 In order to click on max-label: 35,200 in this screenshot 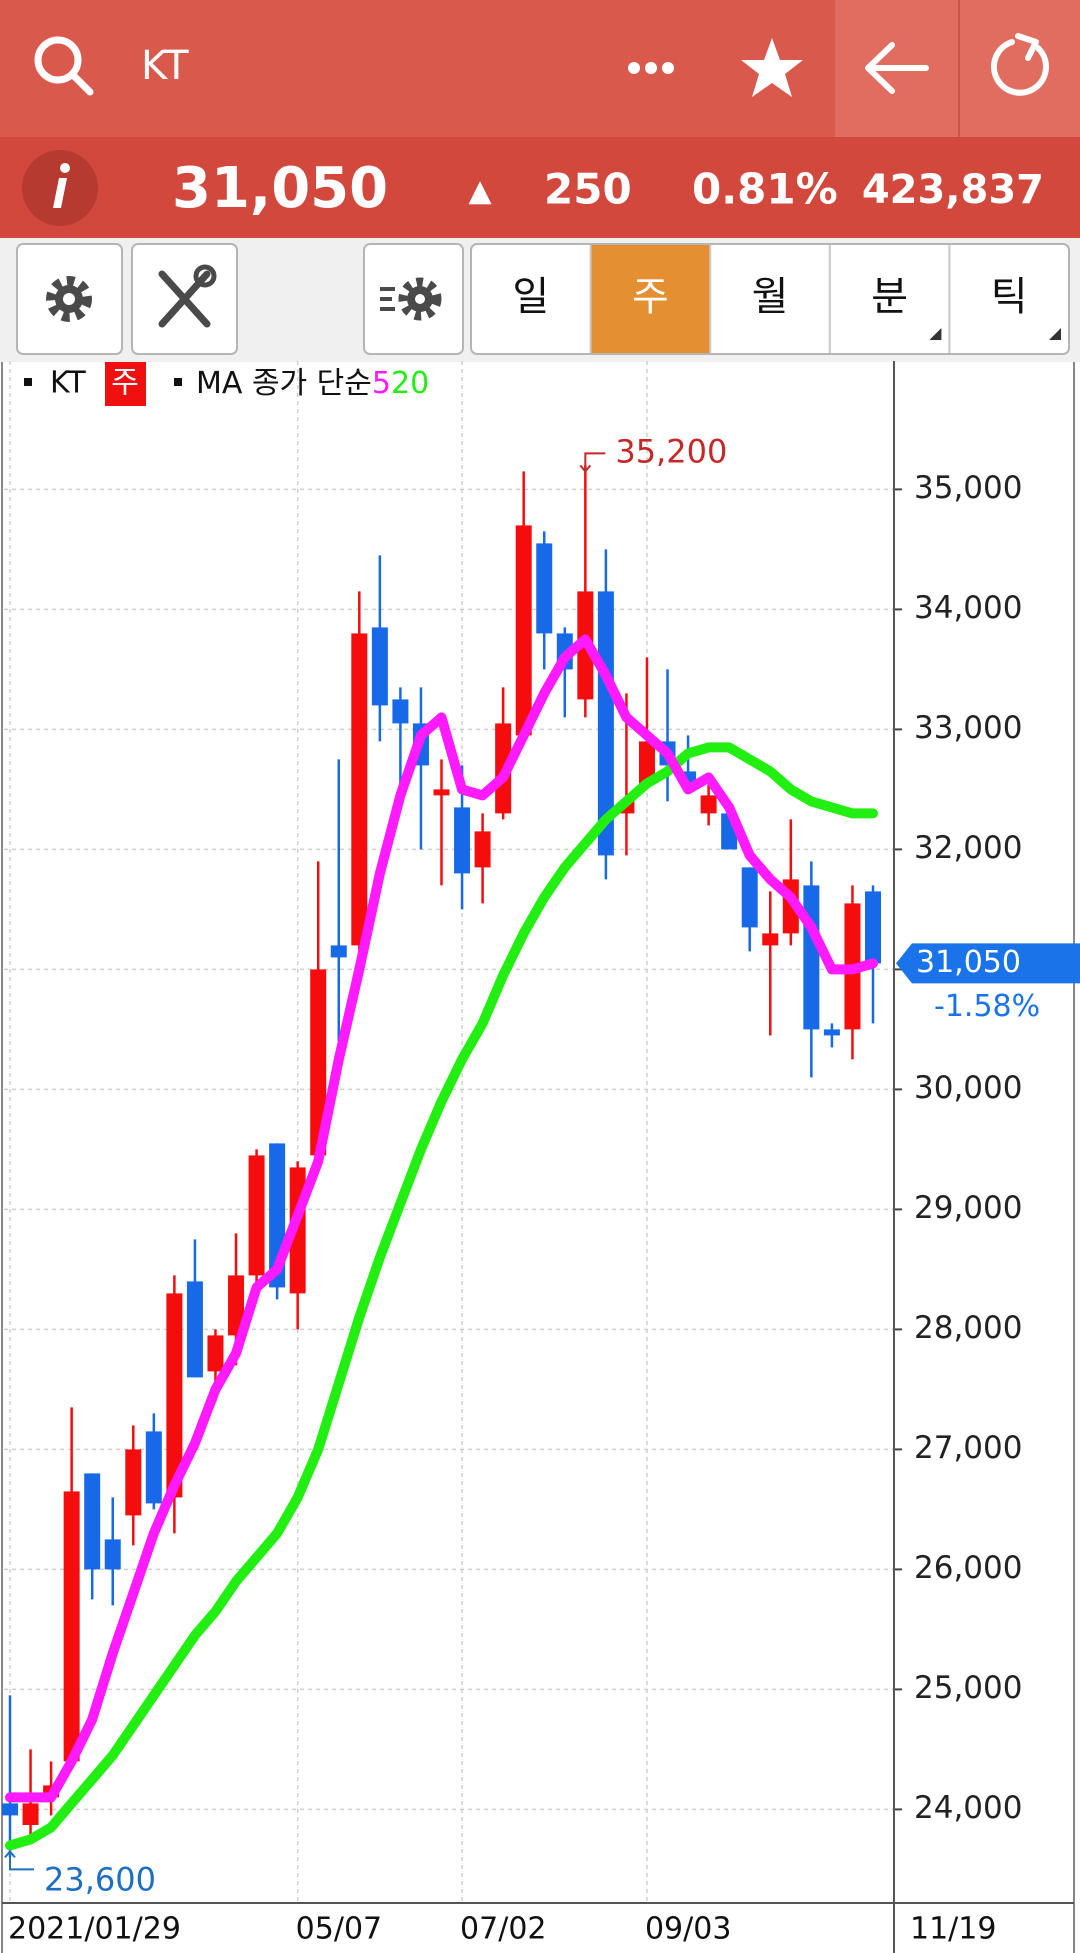, I will do `click(671, 451)`.